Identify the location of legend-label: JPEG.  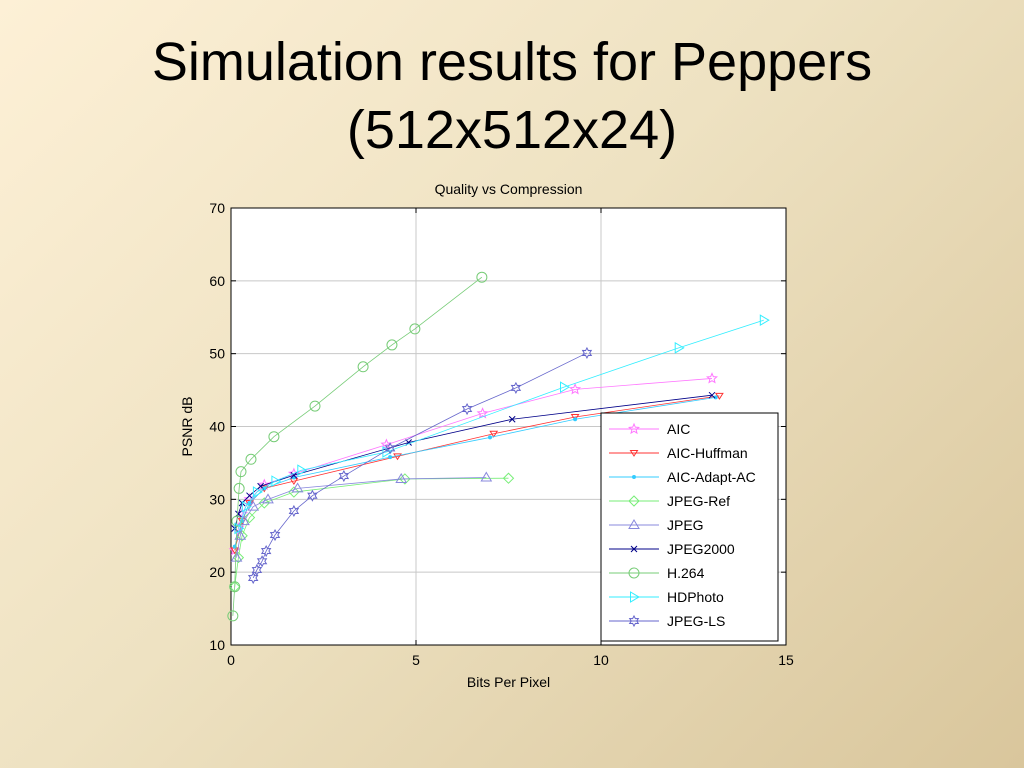
(685, 525).